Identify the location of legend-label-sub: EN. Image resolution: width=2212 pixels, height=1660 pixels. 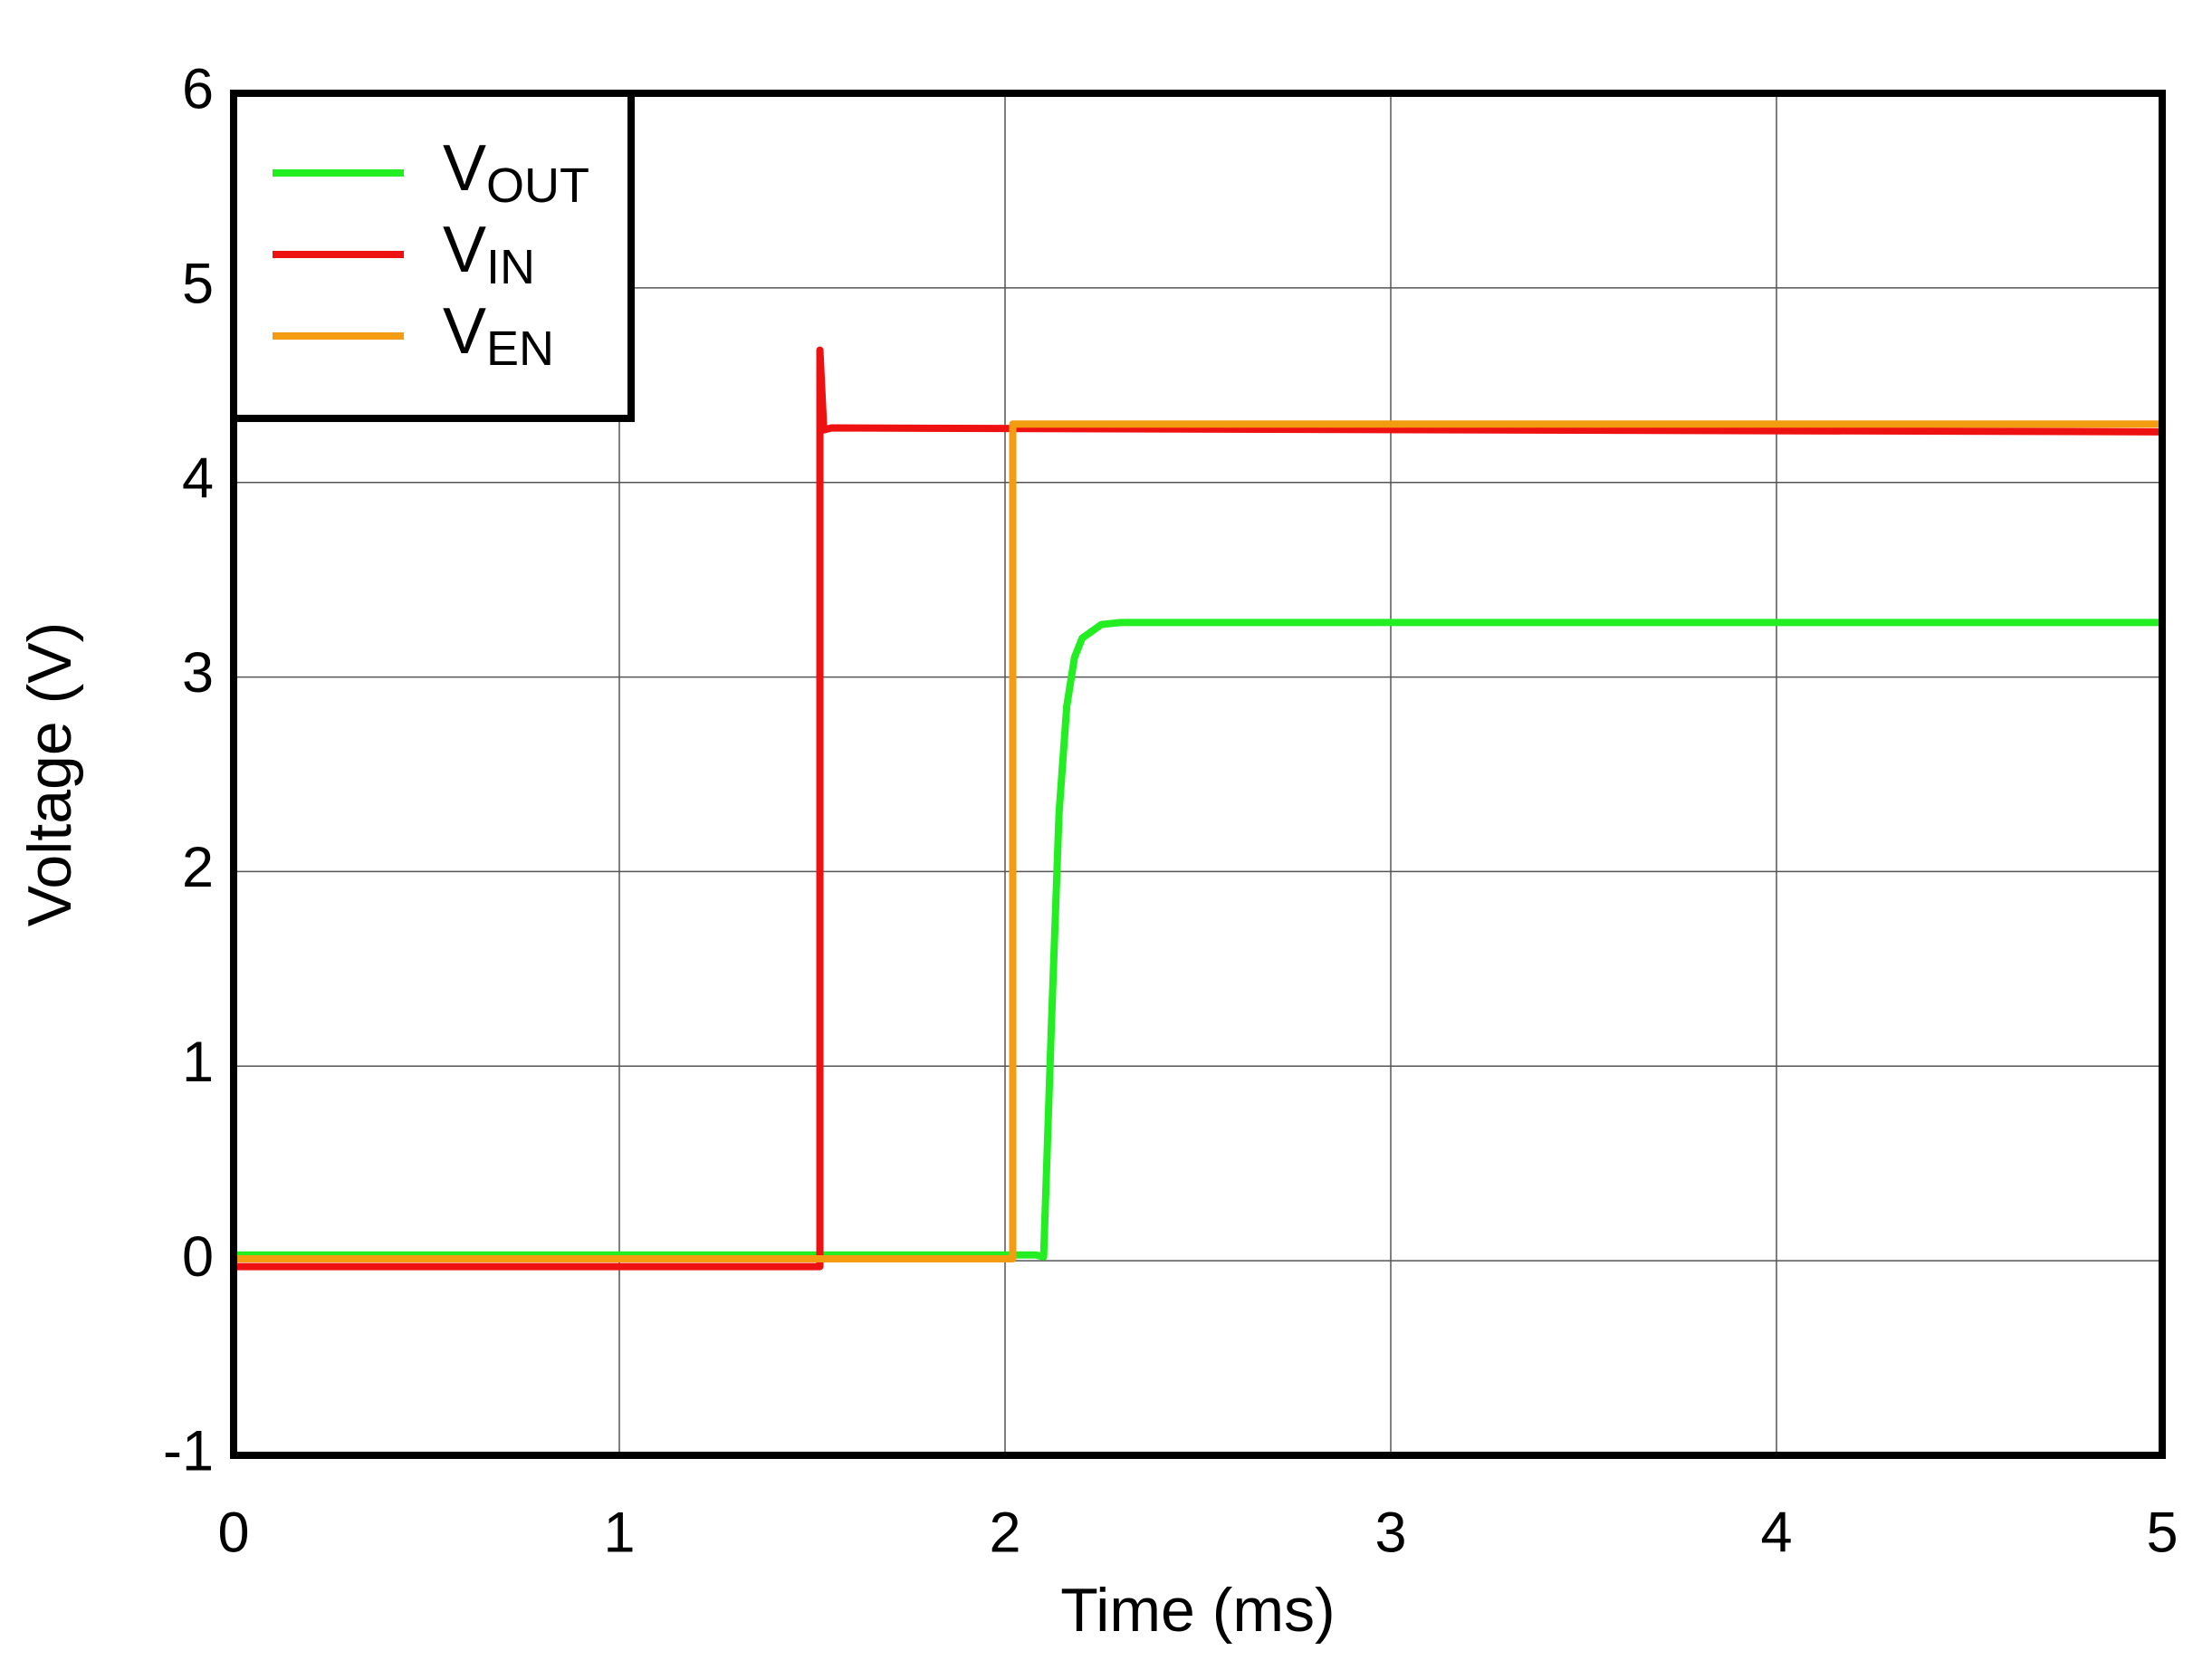
(520, 348).